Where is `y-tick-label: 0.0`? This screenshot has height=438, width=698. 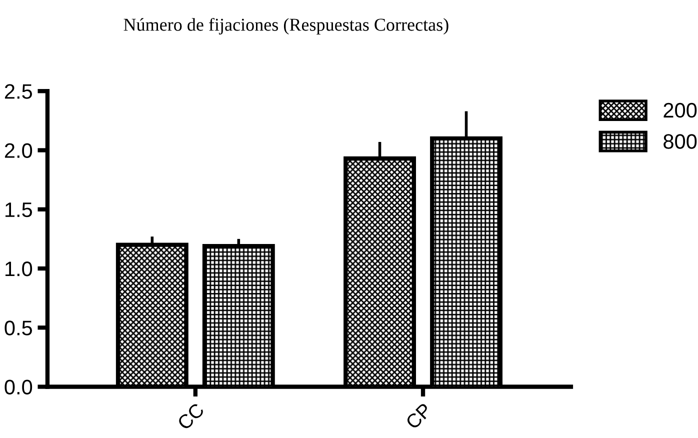
y-tick-label: 0.0 is located at coordinates (18, 387).